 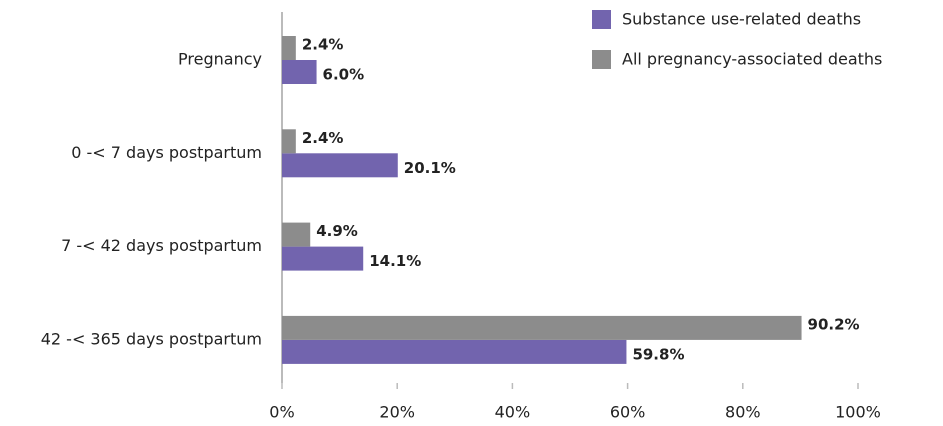 I want to click on value-label: 59.8%, so click(x=658, y=354).